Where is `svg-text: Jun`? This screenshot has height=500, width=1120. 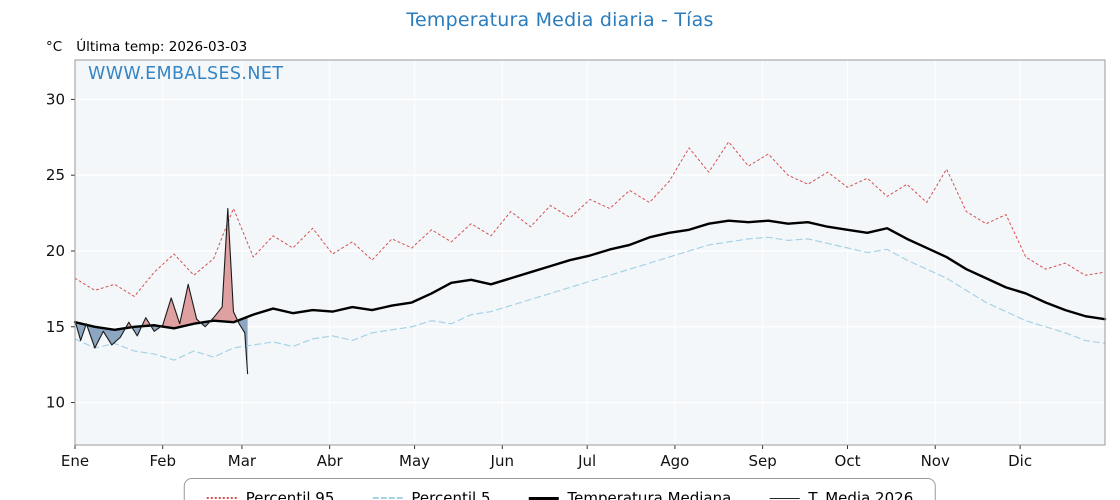 svg-text: Jun is located at coordinates (502, 461).